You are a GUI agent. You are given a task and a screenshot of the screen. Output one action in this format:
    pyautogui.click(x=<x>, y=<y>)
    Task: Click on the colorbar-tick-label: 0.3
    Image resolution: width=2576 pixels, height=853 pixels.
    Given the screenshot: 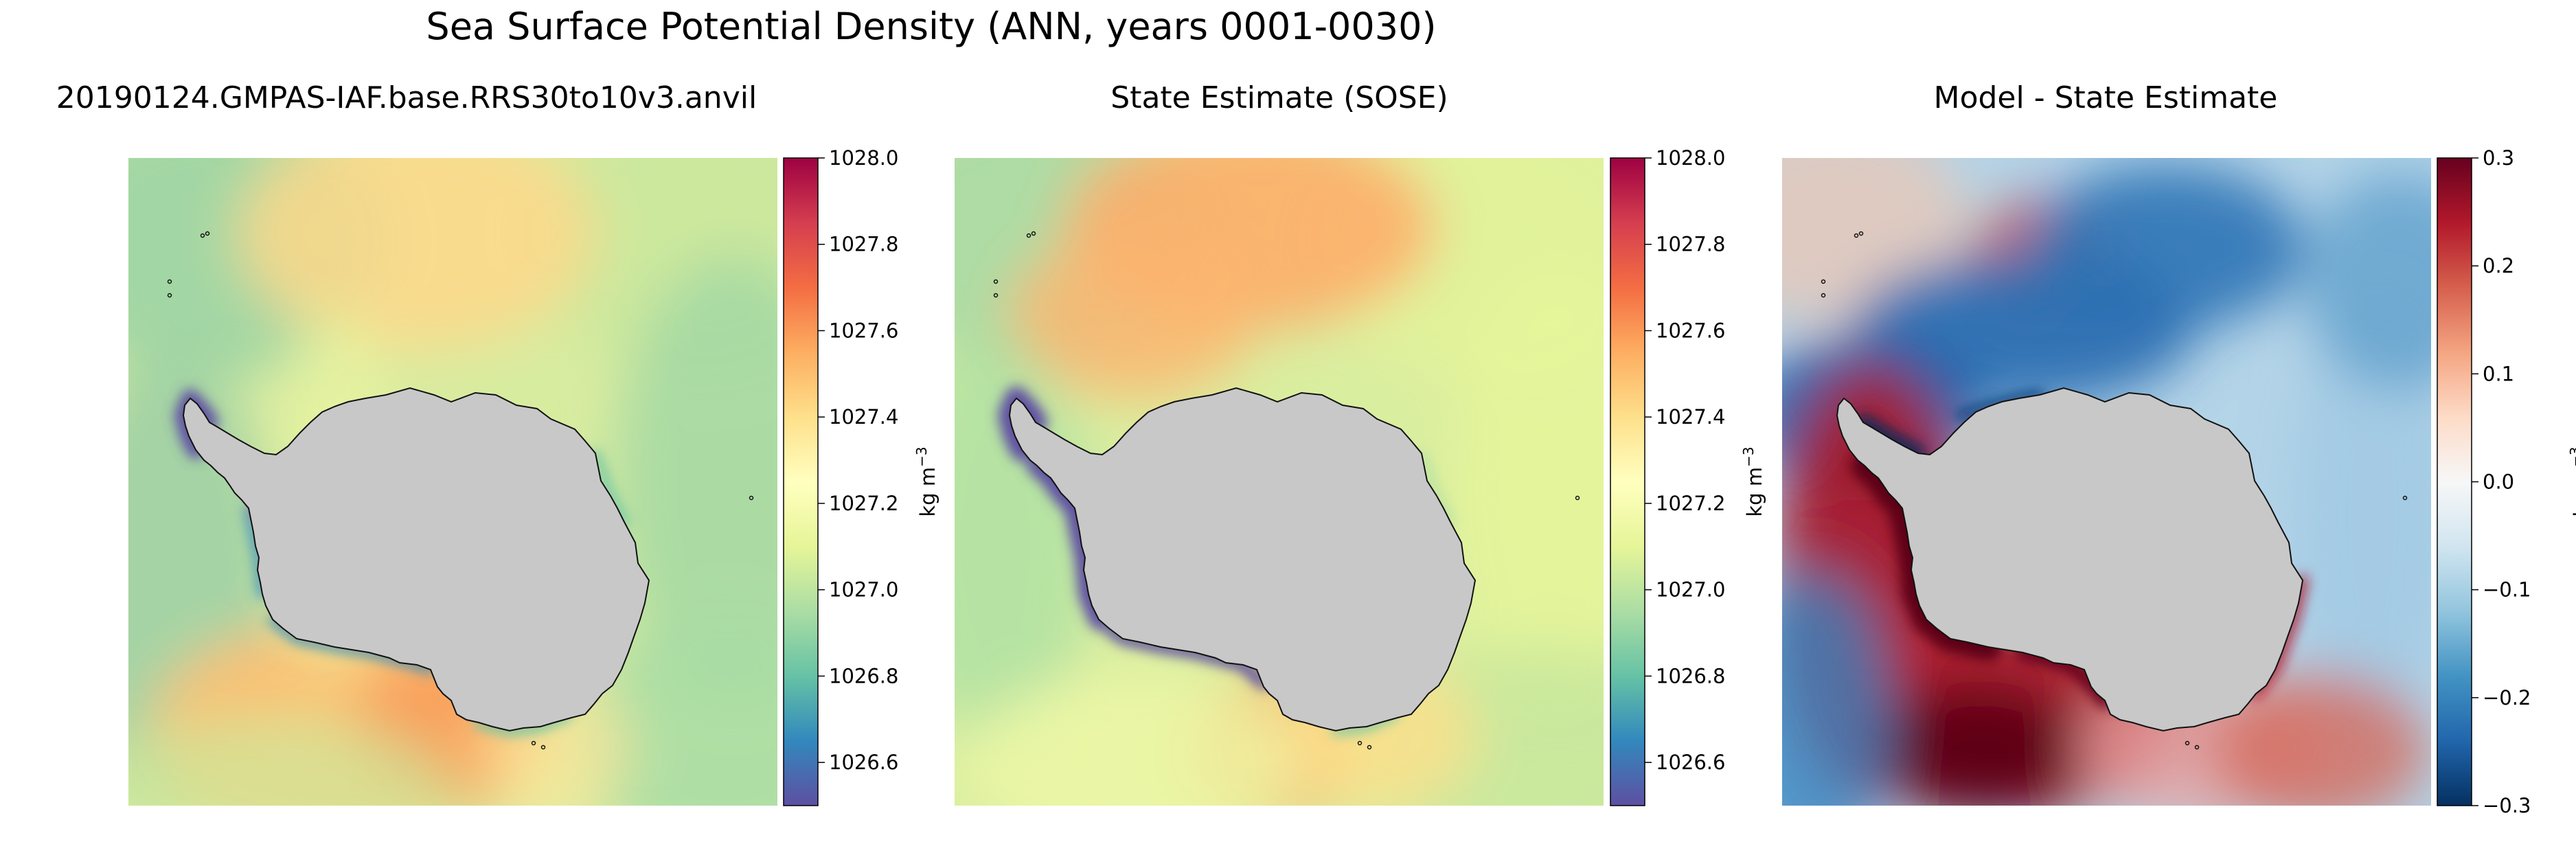 What is the action you would take?
    pyautogui.click(x=2498, y=158)
    